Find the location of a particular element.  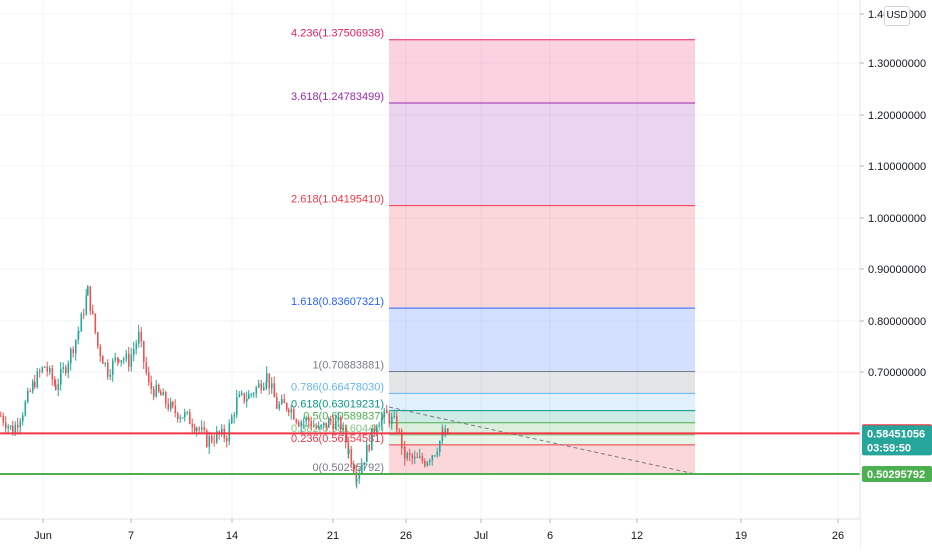

trend-line is located at coordinates (542, 440).